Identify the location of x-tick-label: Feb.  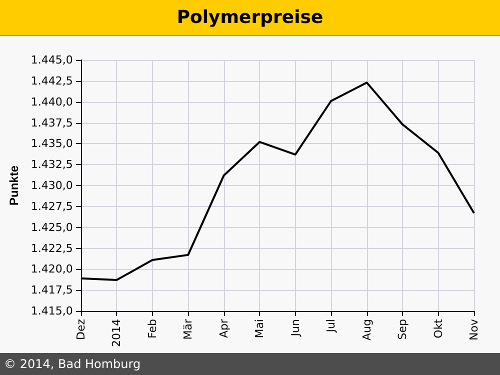
(152, 328).